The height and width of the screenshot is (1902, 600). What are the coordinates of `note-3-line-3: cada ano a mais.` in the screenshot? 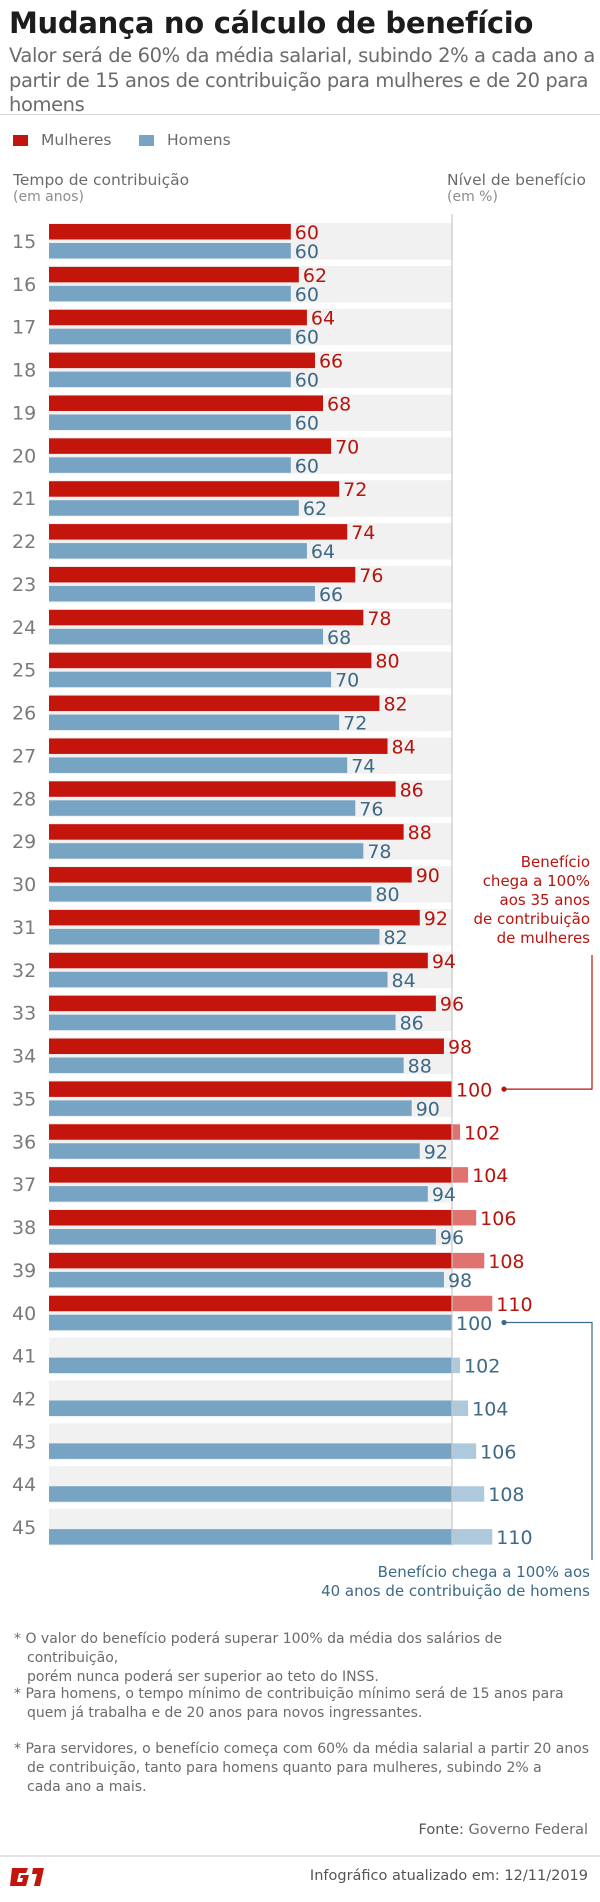 It's located at (87, 1787).